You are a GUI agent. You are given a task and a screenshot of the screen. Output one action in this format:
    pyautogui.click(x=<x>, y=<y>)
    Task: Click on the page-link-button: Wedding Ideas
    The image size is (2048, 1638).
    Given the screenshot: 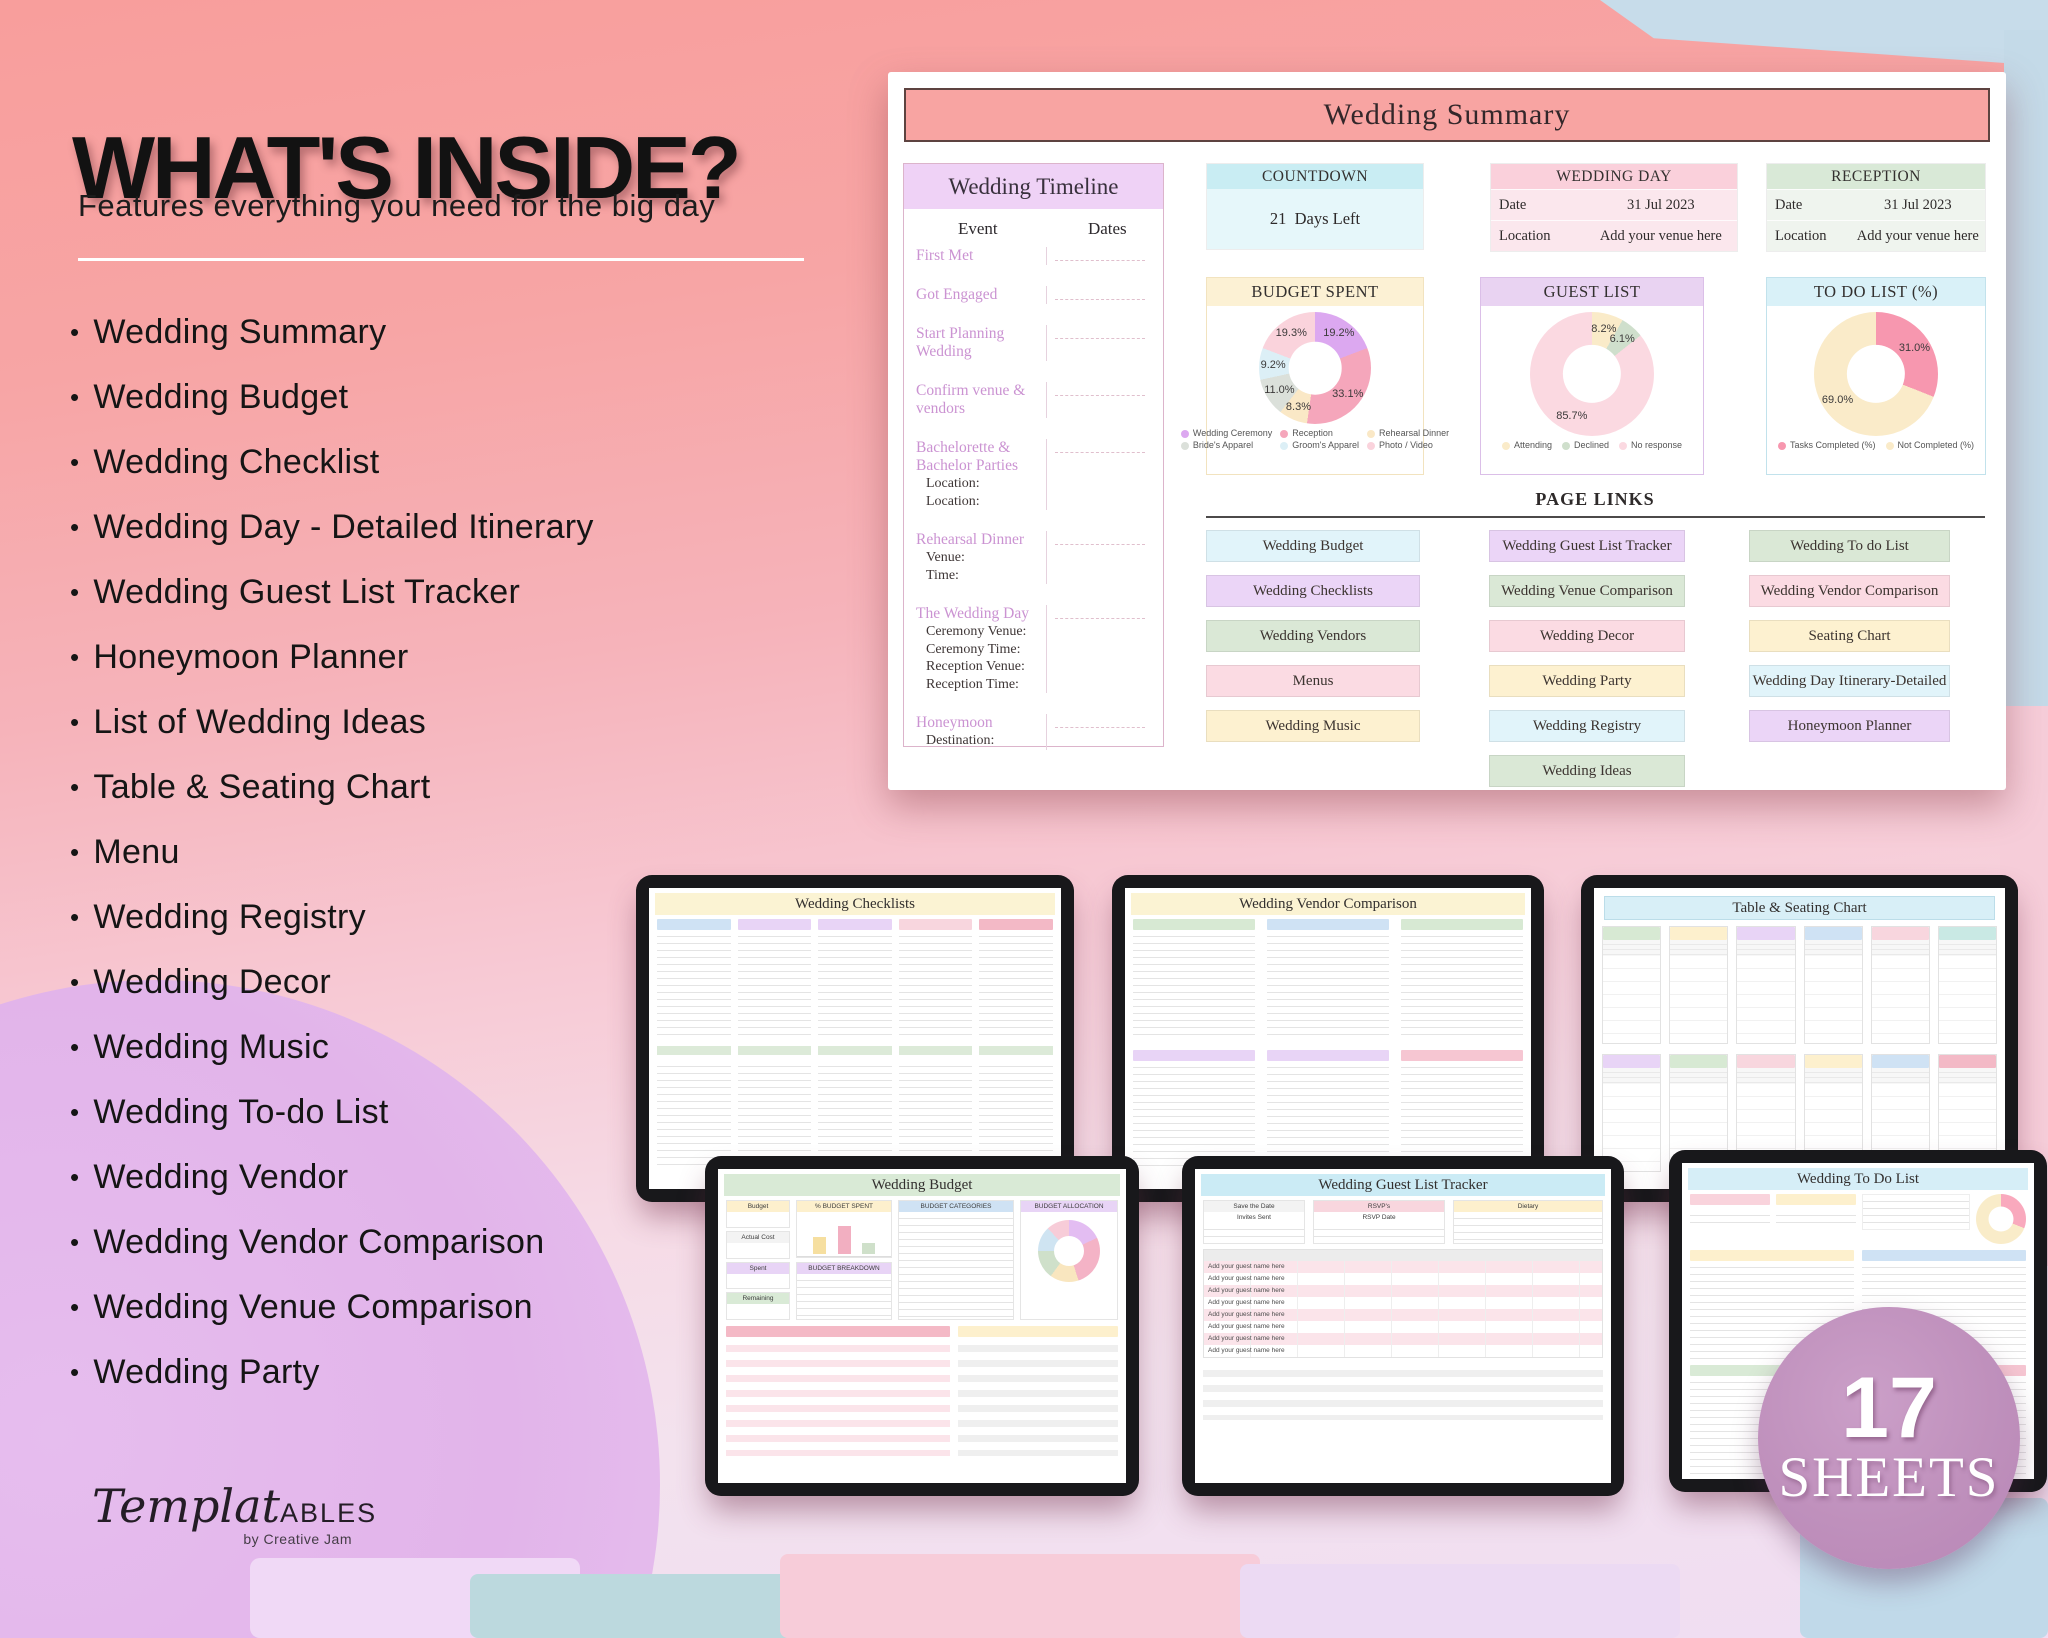 What is the action you would take?
    pyautogui.click(x=1587, y=771)
    